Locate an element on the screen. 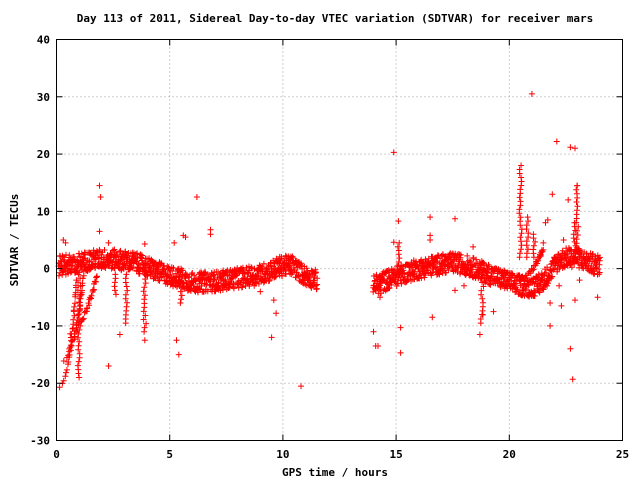 The height and width of the screenshot is (480, 640). x-tick-label: 10 is located at coordinates (282, 454).